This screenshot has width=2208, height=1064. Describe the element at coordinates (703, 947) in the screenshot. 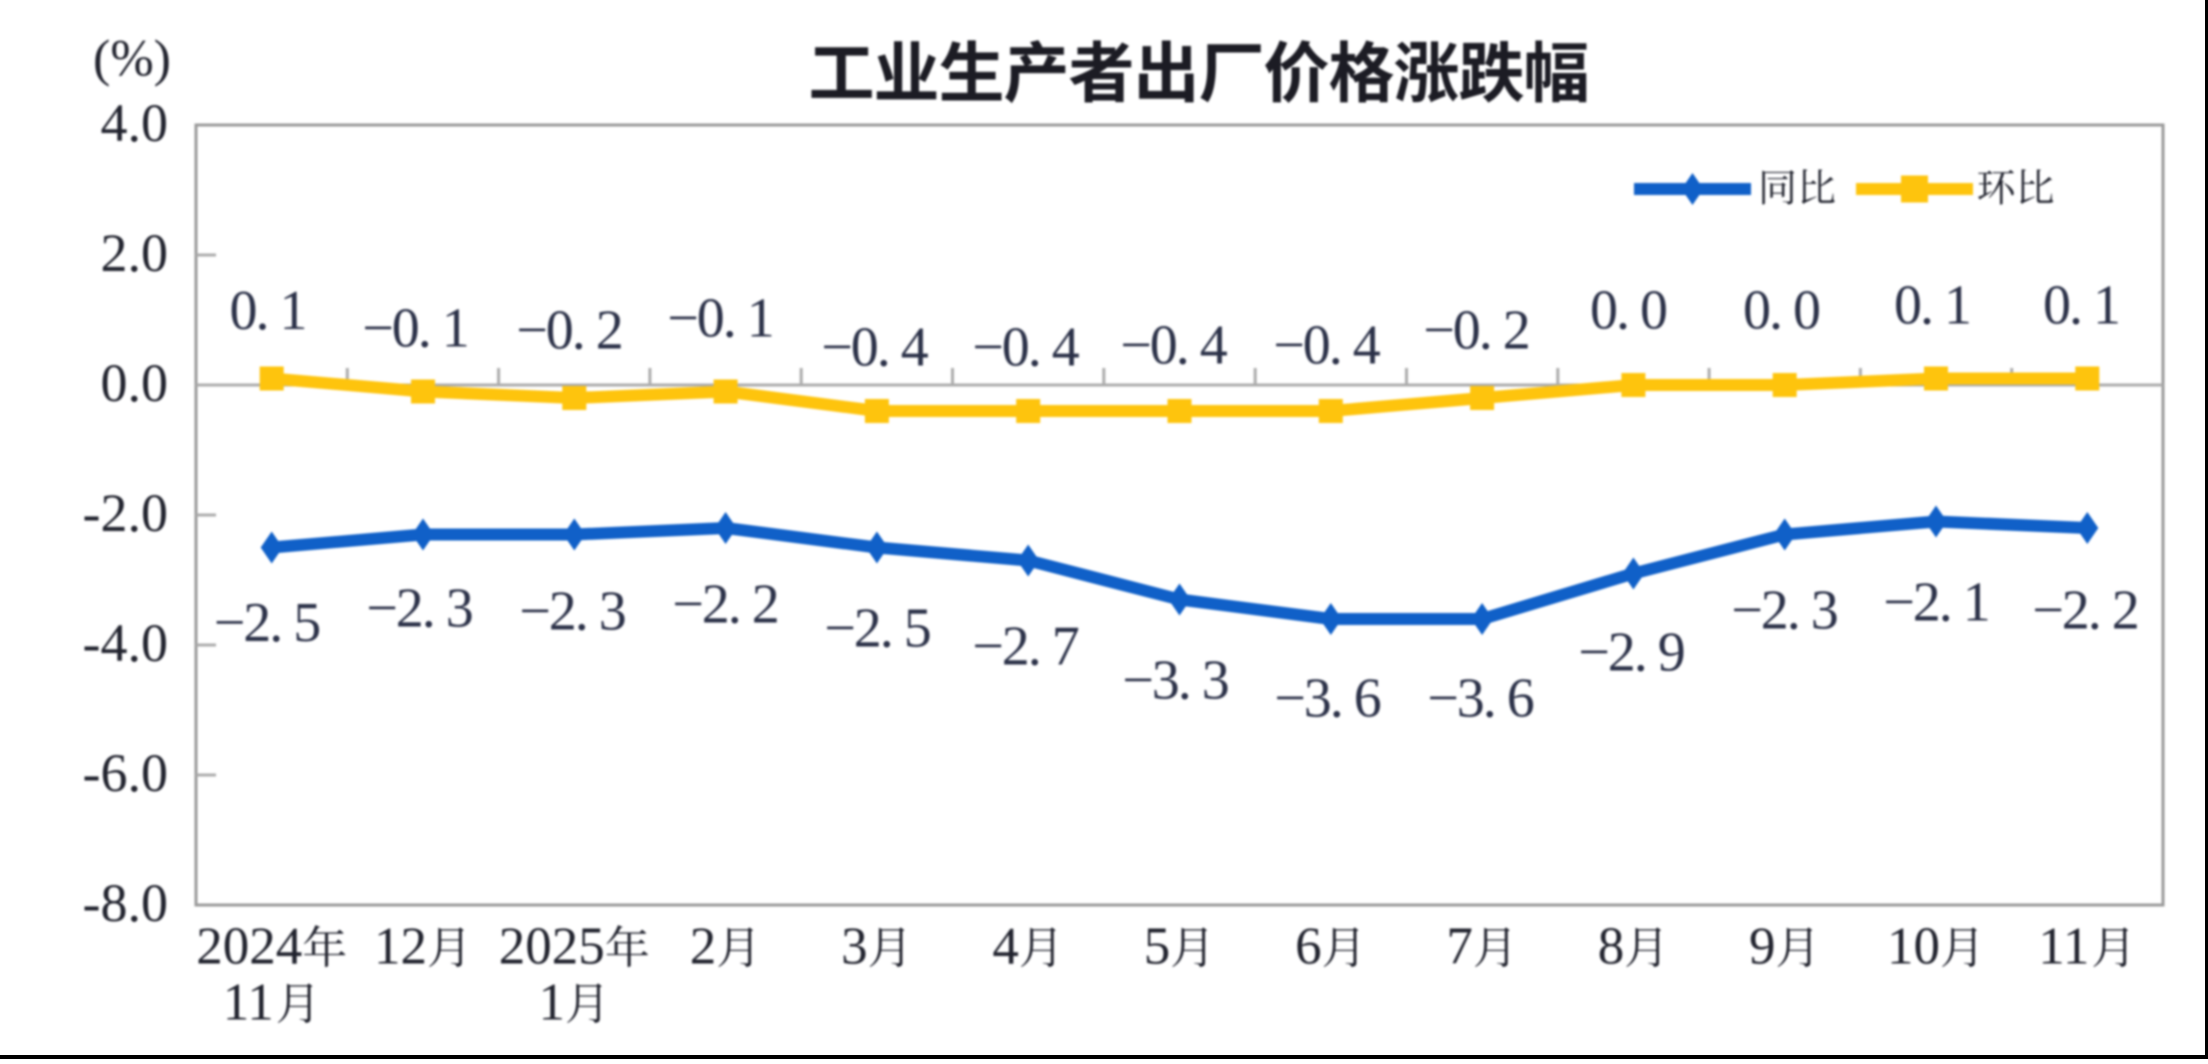

I see `svg-text: 2` at that location.